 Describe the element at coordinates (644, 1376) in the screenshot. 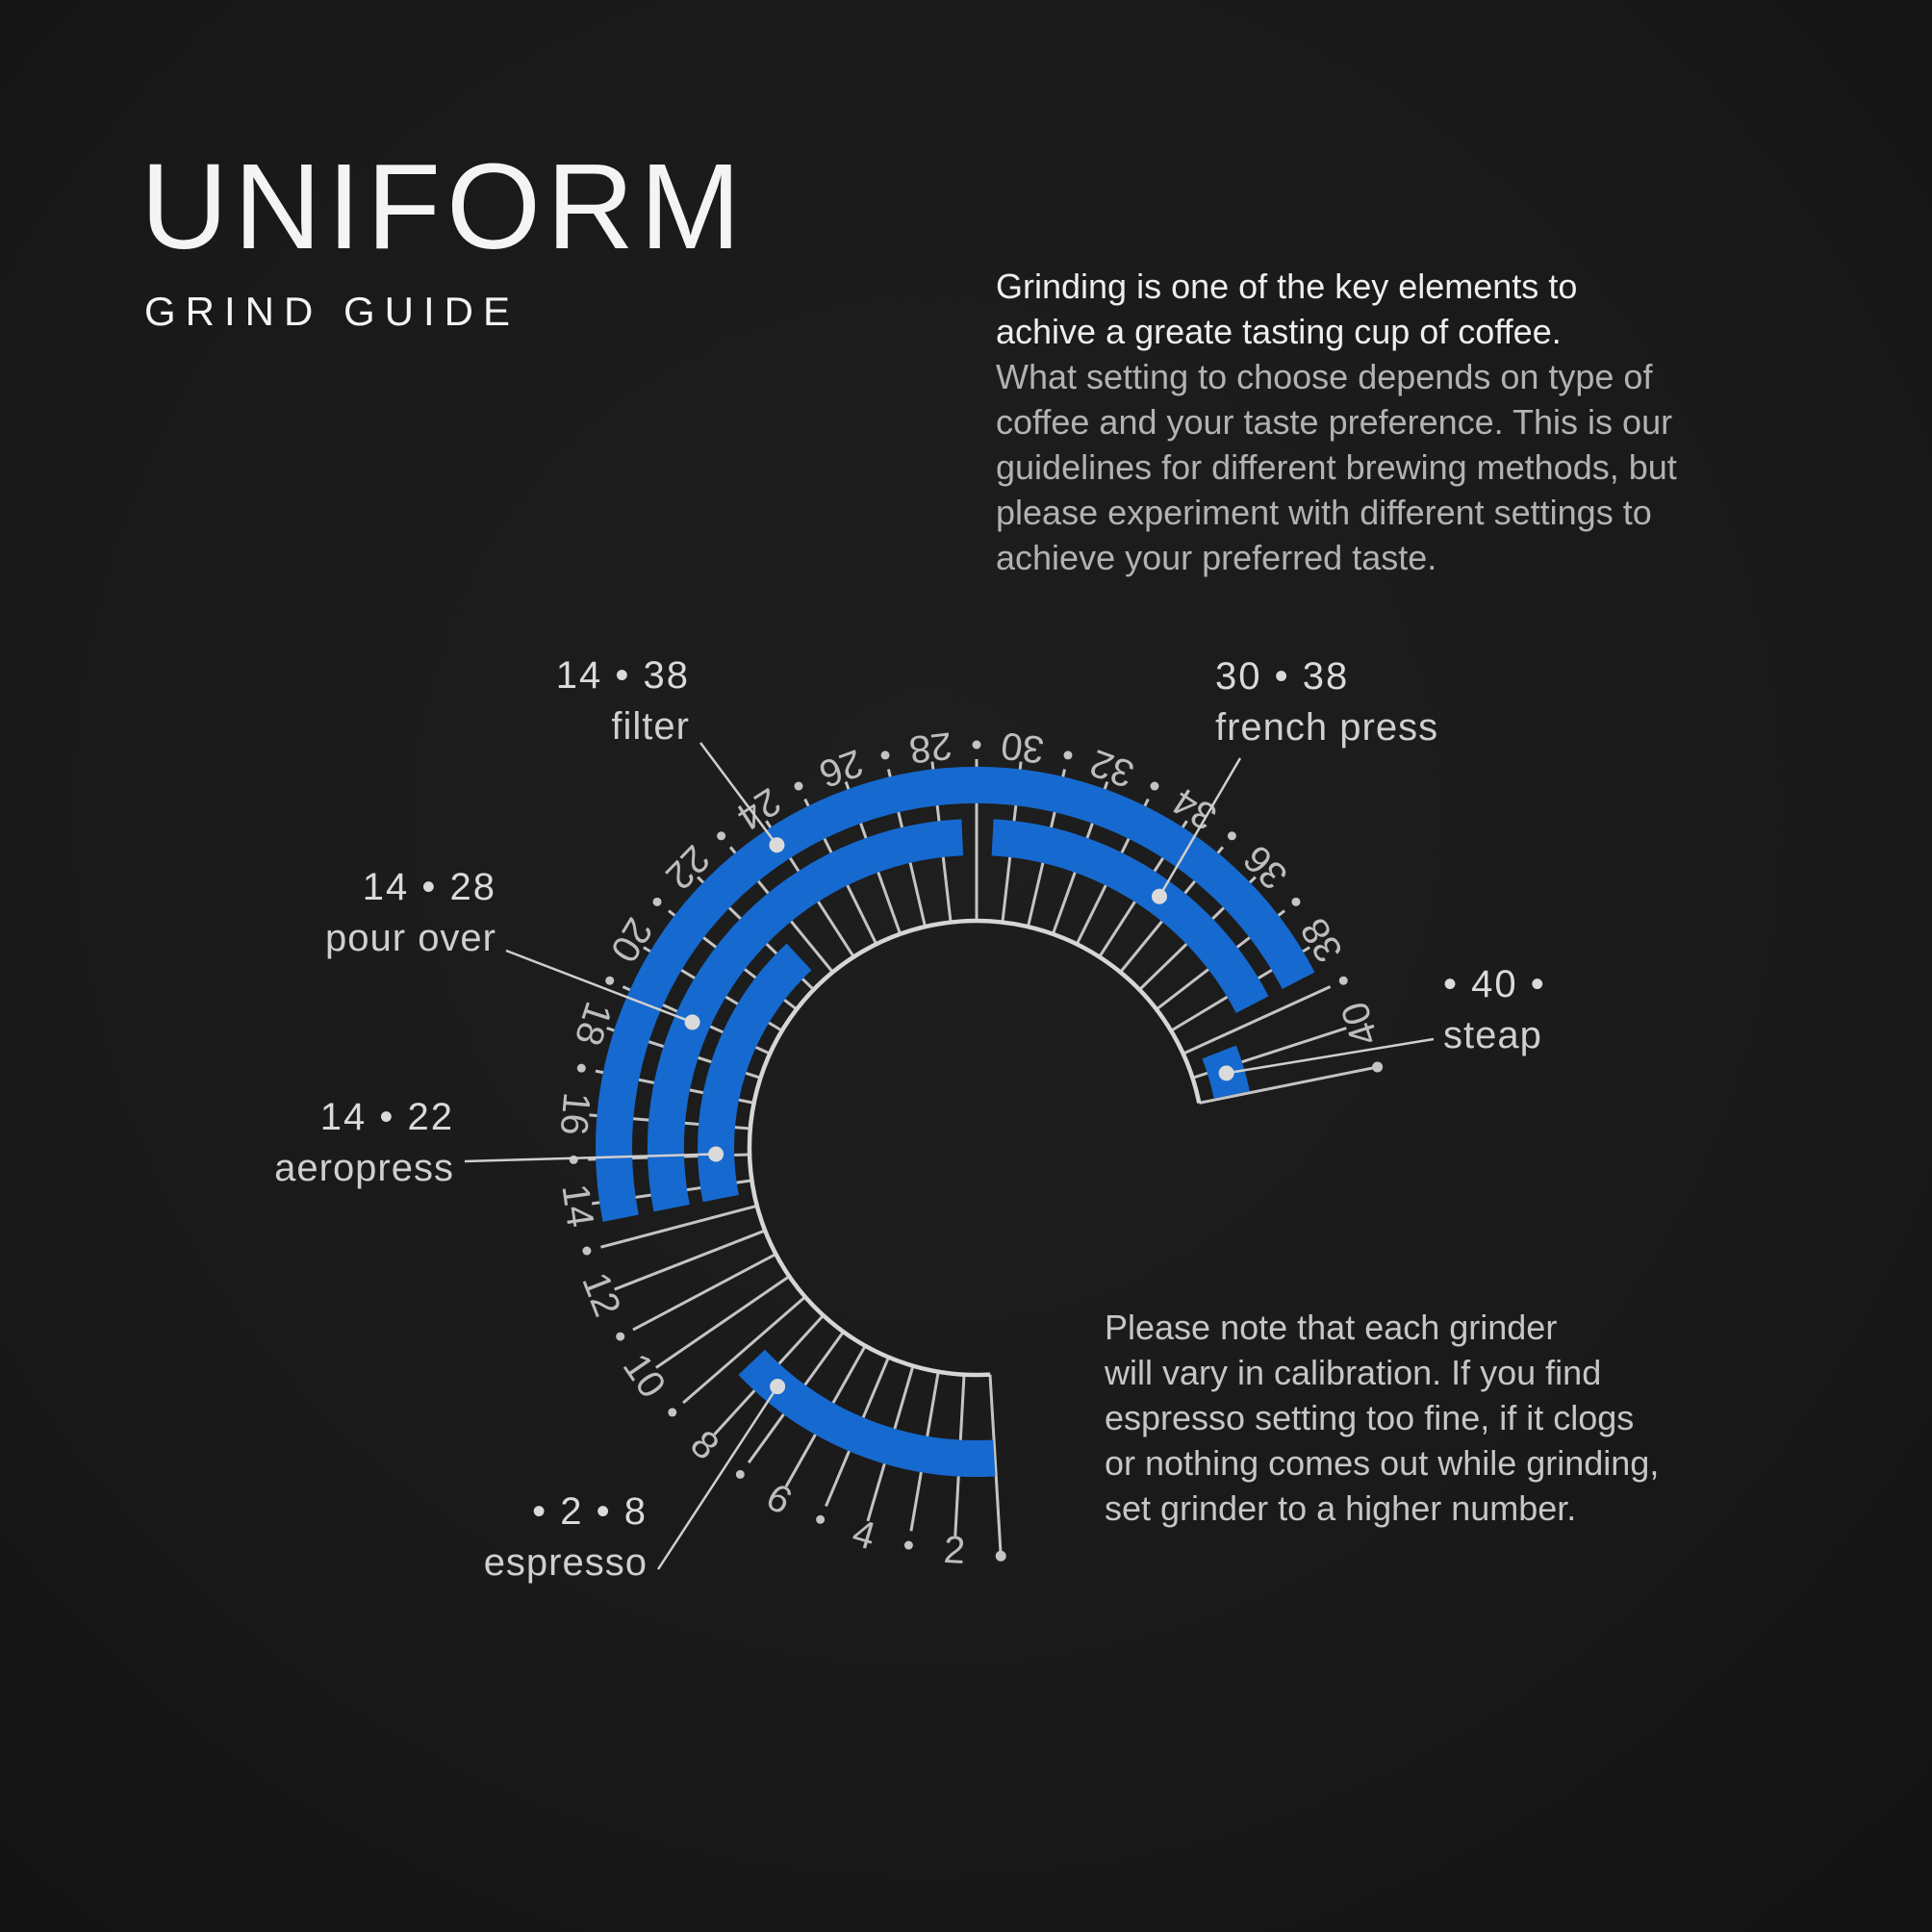

I see `dial-number-10: 10` at that location.